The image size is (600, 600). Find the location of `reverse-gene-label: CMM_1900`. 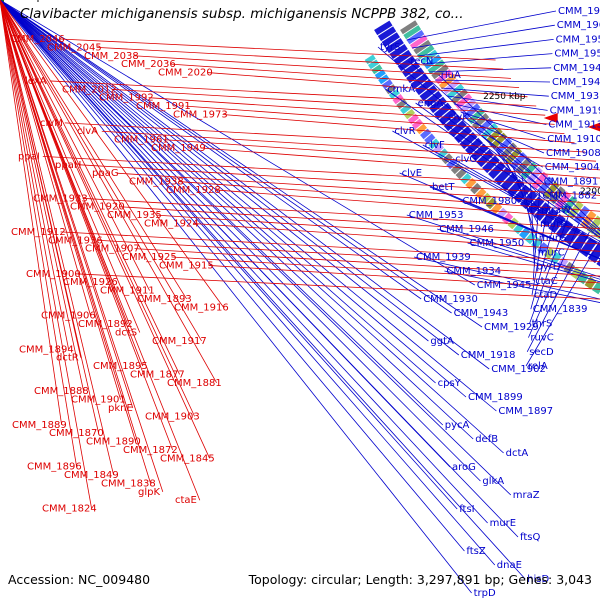

reverse-gene-label: CMM_1900 is located at coordinates (53, 274).